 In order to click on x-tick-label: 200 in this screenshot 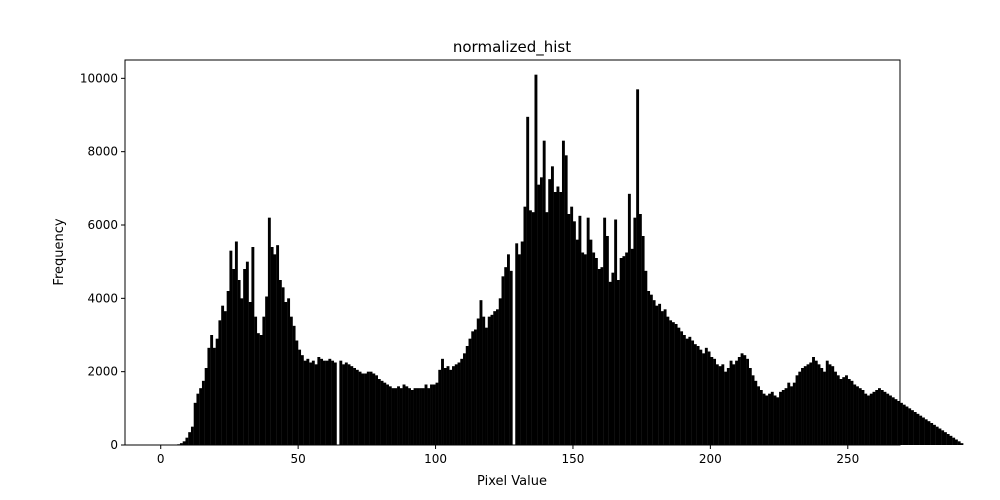, I will do `click(710, 459)`.